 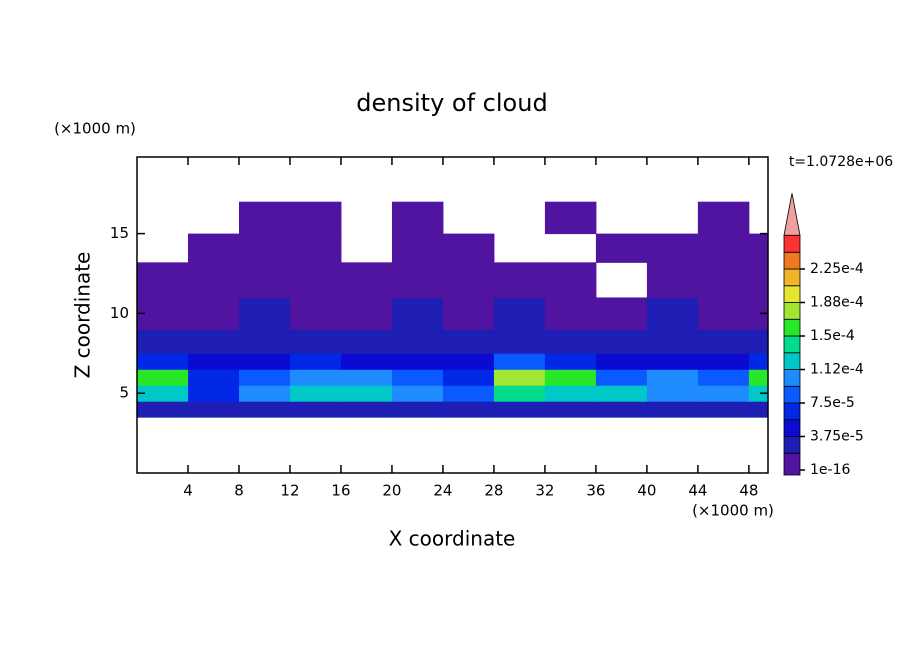 What do you see at coordinates (451, 103) in the screenshot?
I see `chart-title: density of cloud` at bounding box center [451, 103].